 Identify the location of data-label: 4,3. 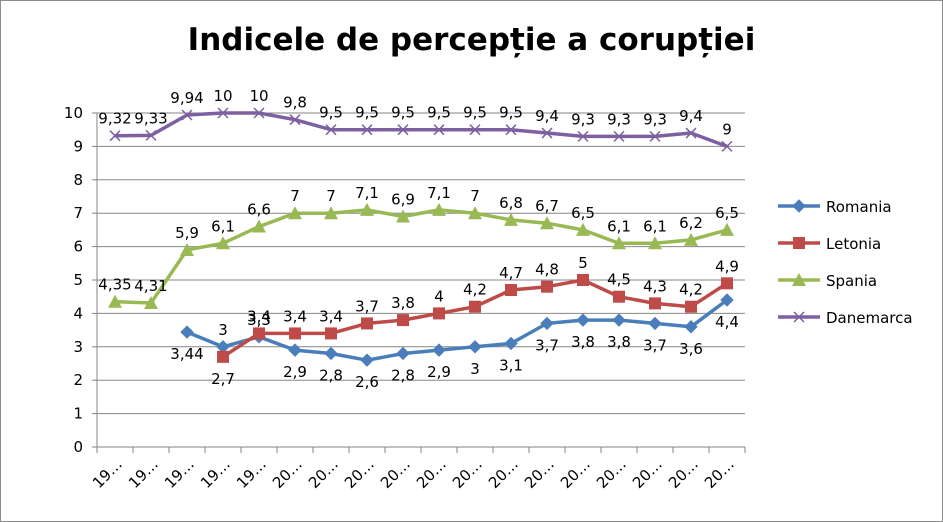
(655, 286).